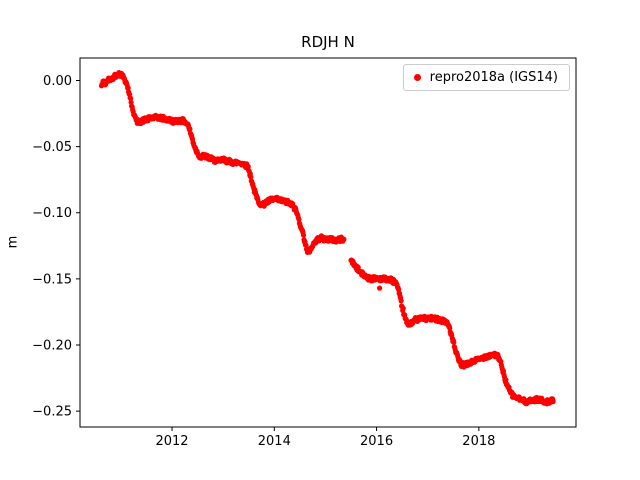 Image resolution: width=640 pixels, height=480 pixels. Describe the element at coordinates (52, 279) in the screenshot. I see `y-tick-label: −0.15` at that location.